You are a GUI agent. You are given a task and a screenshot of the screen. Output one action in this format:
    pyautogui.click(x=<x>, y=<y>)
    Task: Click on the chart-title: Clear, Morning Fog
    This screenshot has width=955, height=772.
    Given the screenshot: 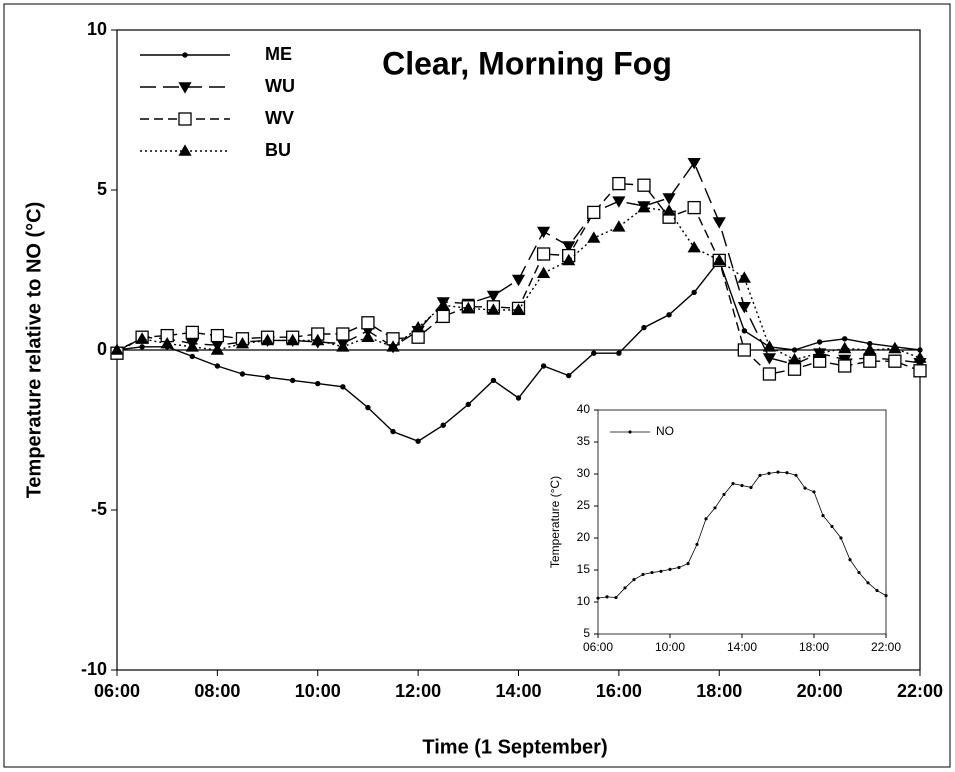 What is the action you would take?
    pyautogui.click(x=527, y=63)
    